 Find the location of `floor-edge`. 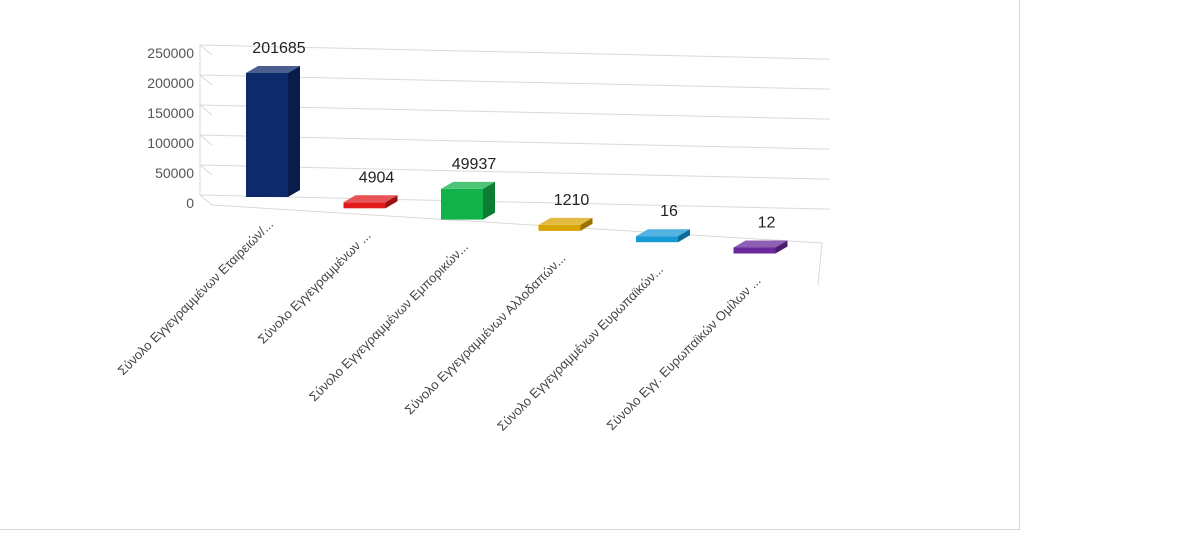

floor-edge is located at coordinates (517, 245).